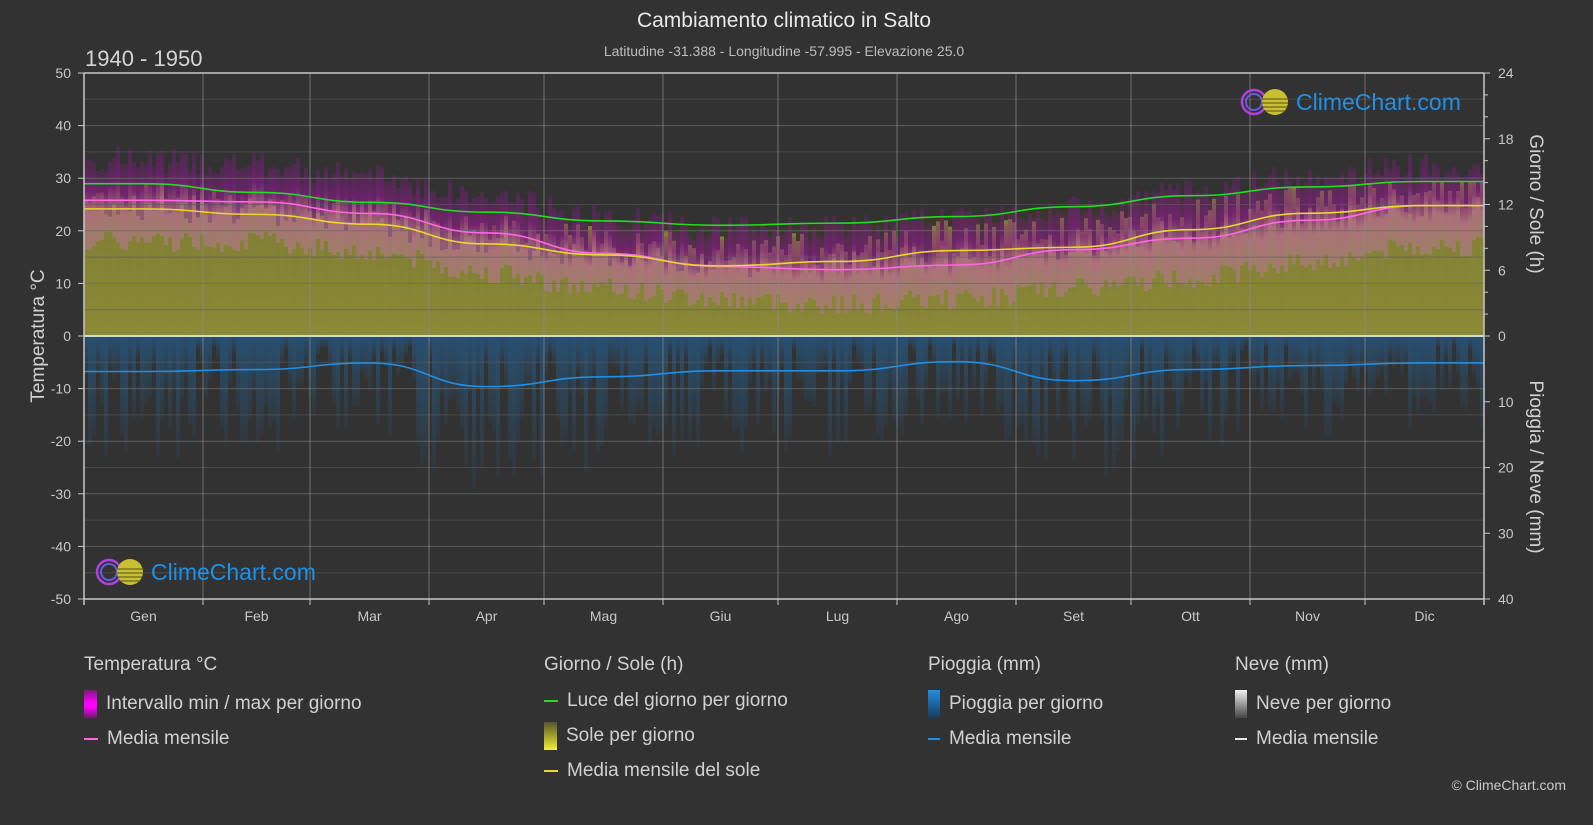 The width and height of the screenshot is (1593, 825). I want to click on magenta-gradient-box-icon, so click(90, 704).